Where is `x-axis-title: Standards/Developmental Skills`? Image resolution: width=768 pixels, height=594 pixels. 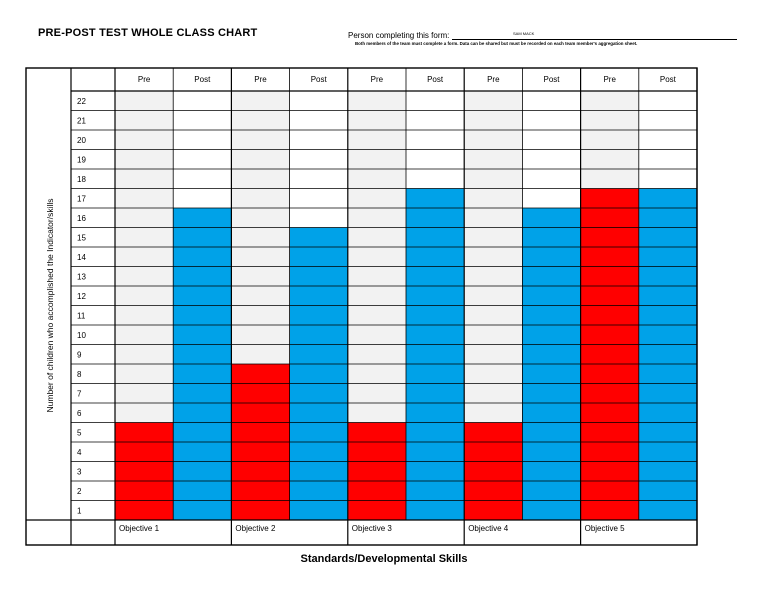 x-axis-title: Standards/Developmental Skills is located at coordinates (384, 559).